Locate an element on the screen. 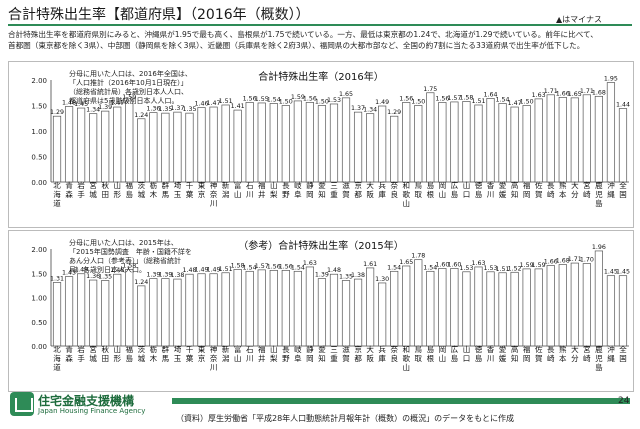  logo-icon is located at coordinates (22, 404).